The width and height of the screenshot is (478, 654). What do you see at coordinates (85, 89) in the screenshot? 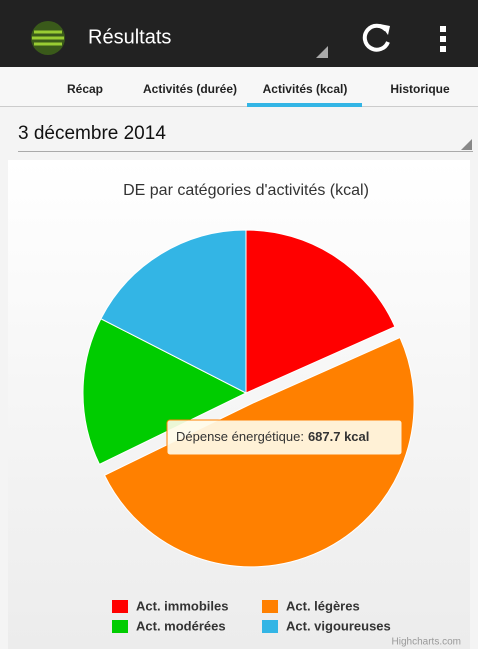
I see `tab: Récap` at bounding box center [85, 89].